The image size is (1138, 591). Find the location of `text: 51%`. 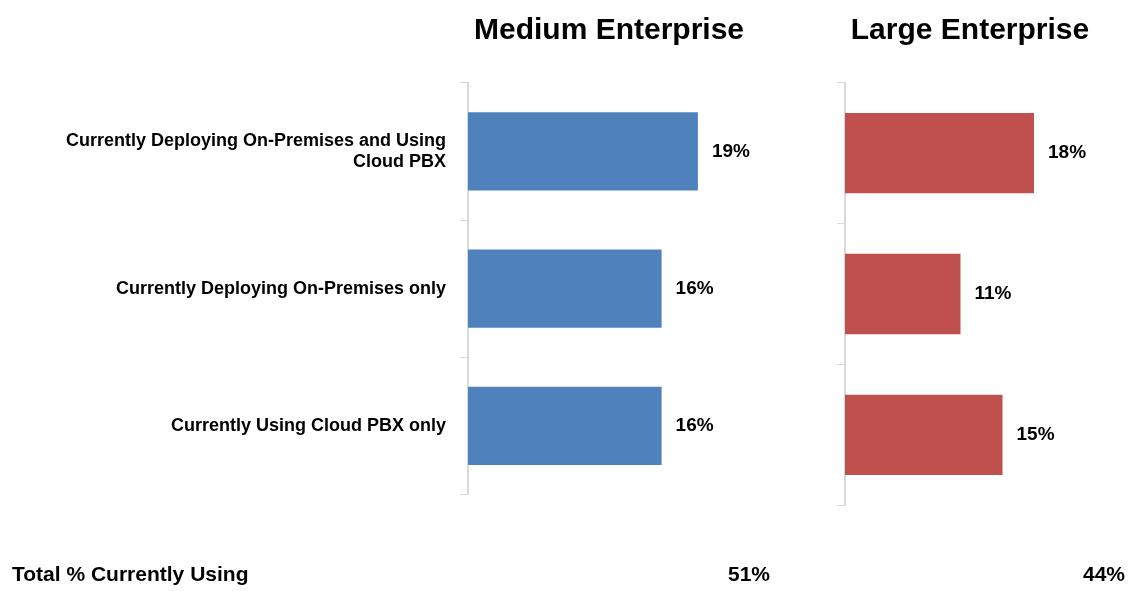

text: 51% is located at coordinates (748, 574).